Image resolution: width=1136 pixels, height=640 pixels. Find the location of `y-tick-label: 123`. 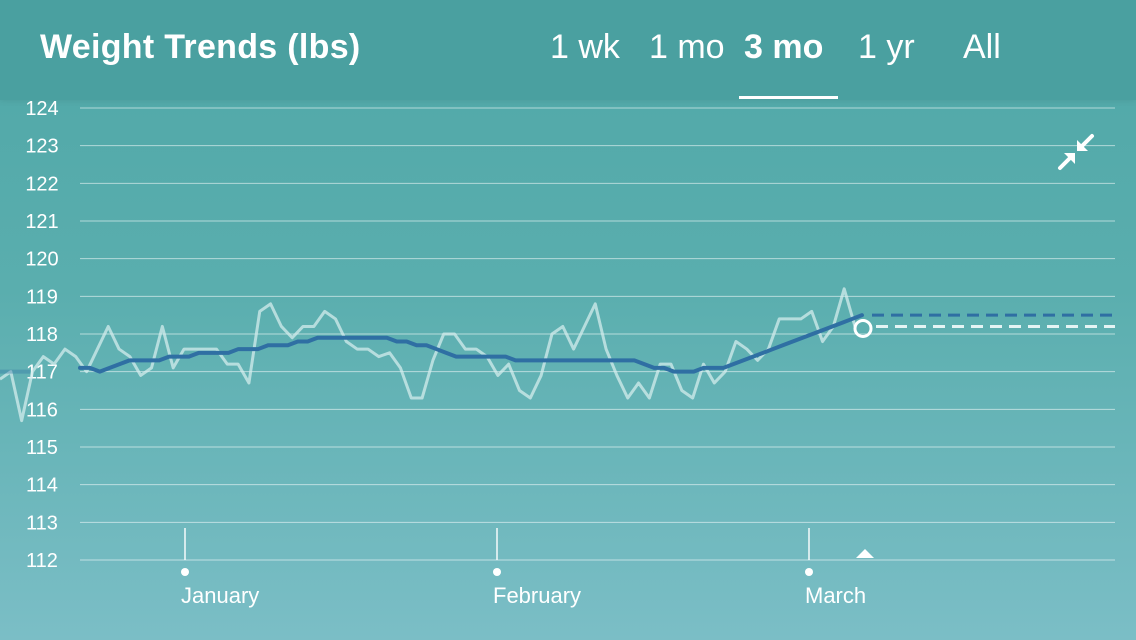

y-tick-label: 123 is located at coordinates (41, 147).